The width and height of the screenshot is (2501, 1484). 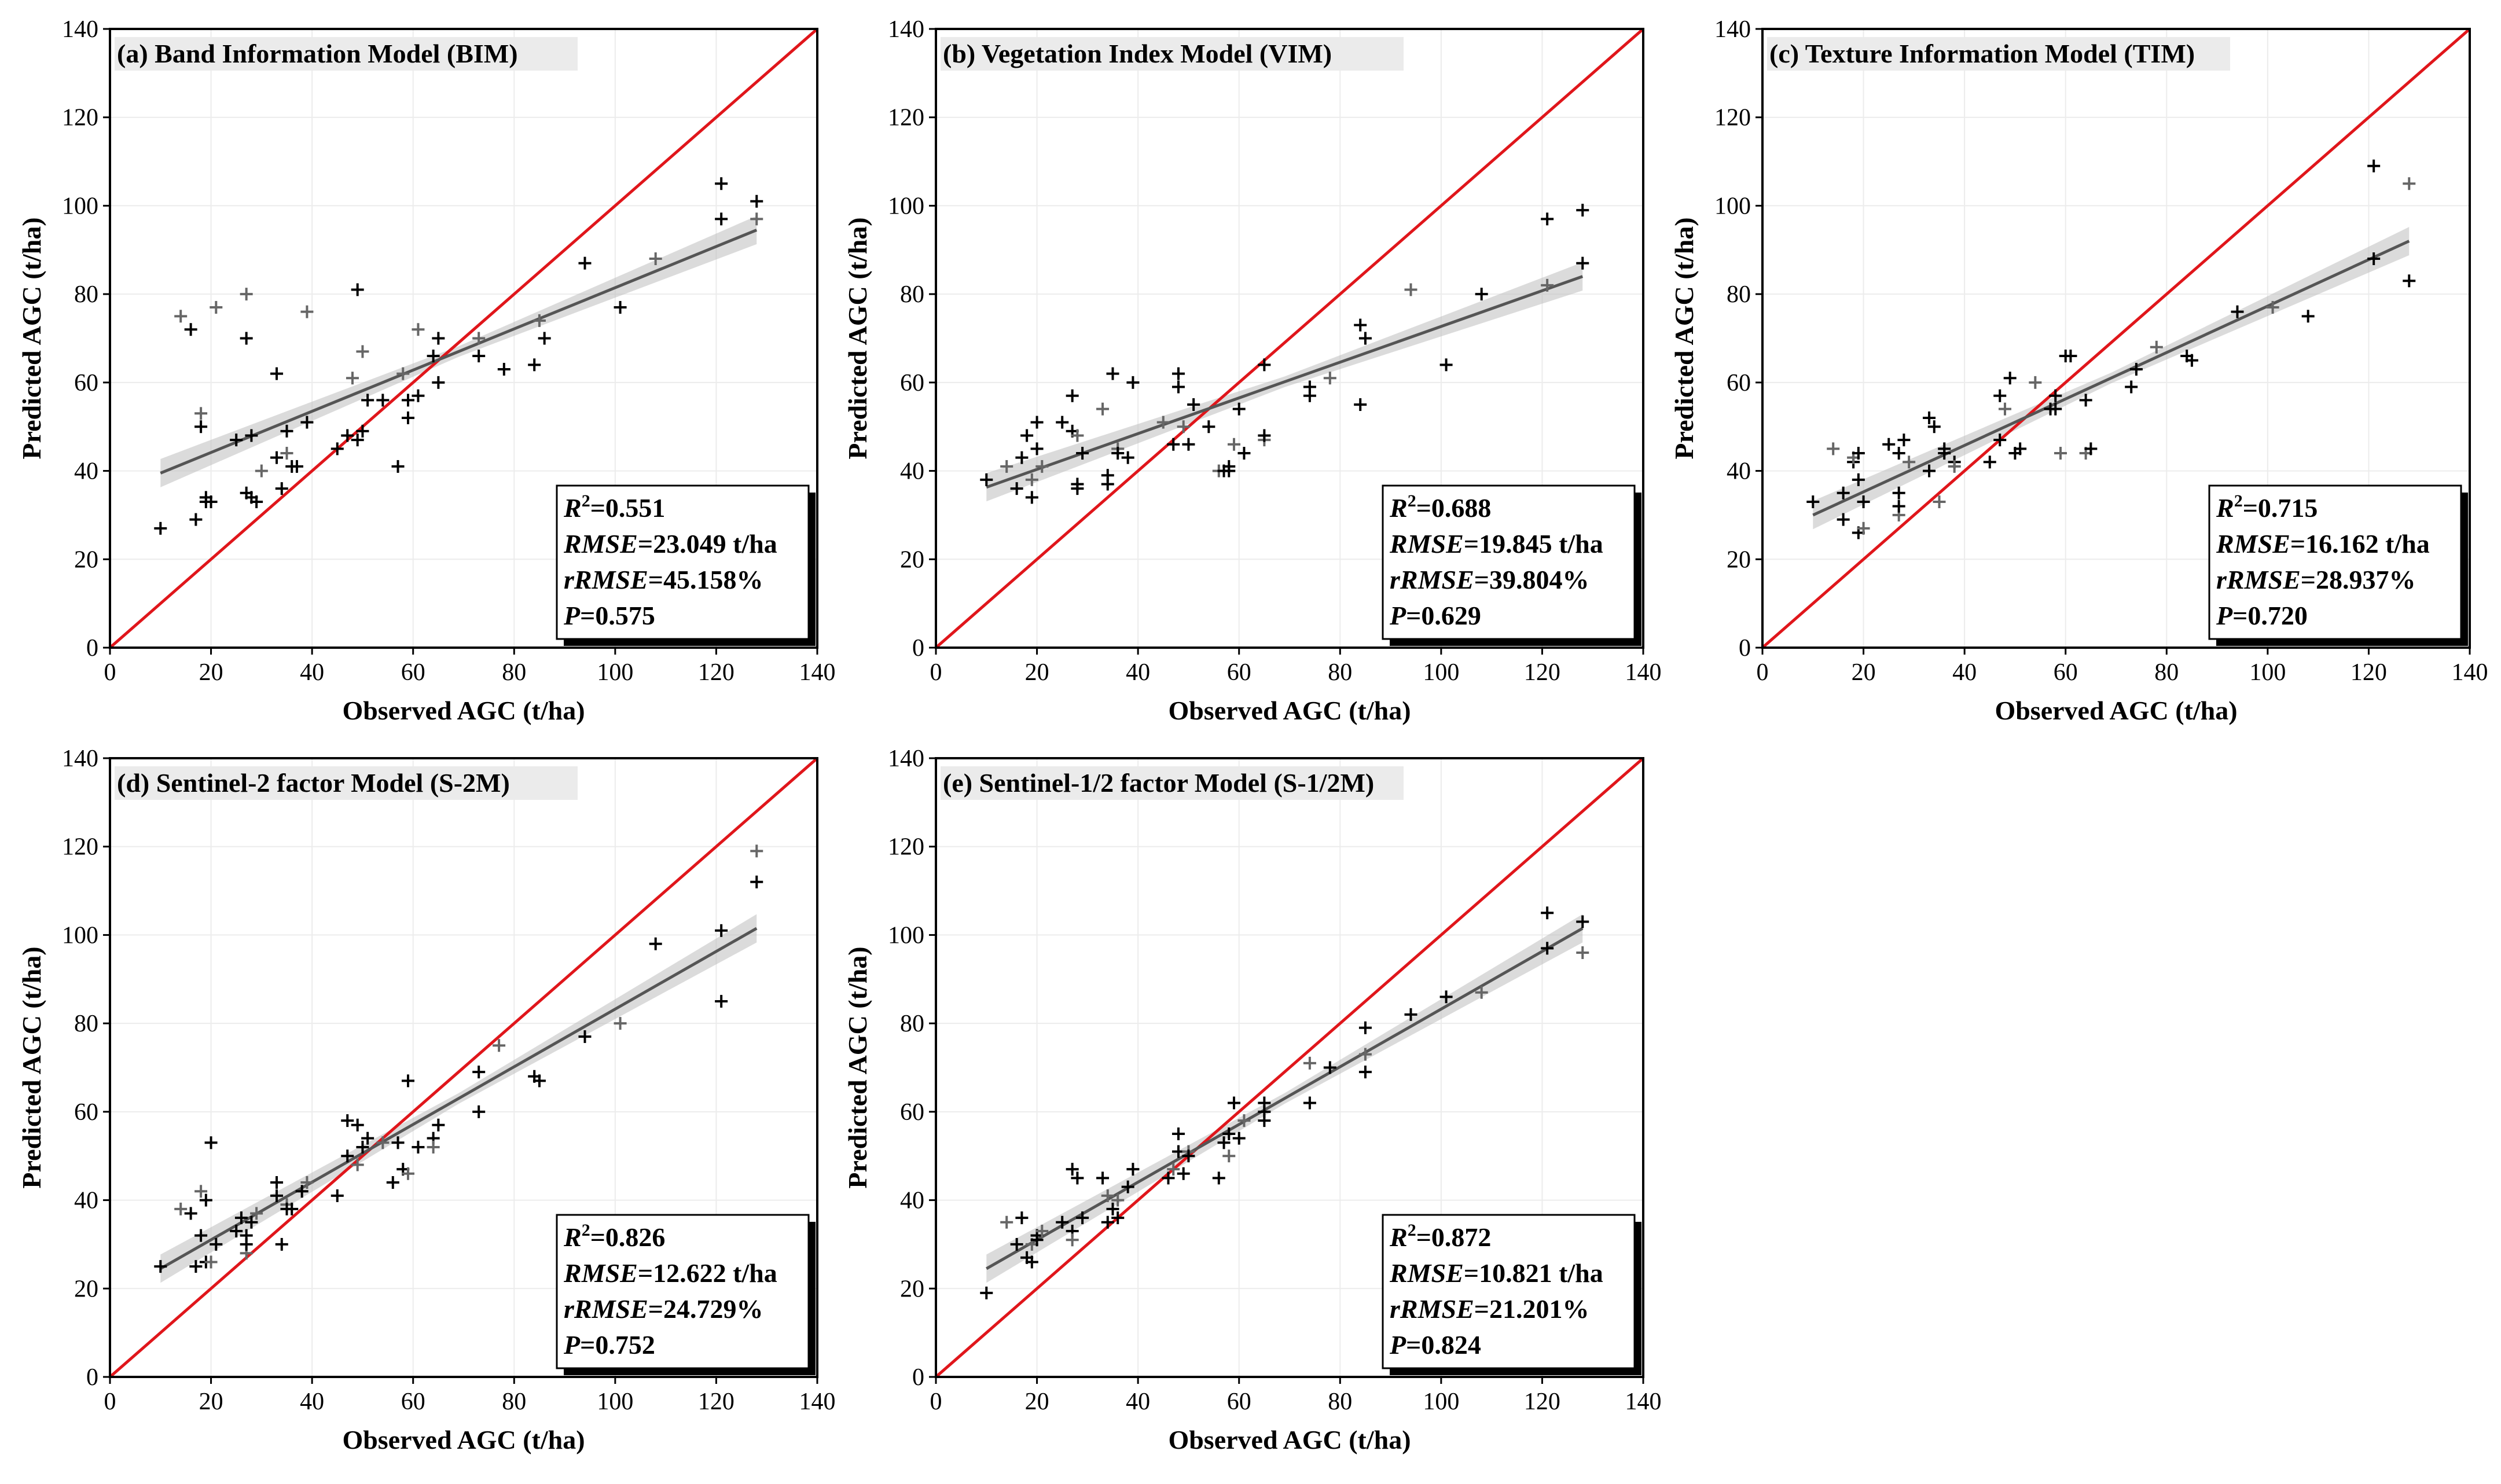 What do you see at coordinates (1435, 1345) in the screenshot?
I see `p-stat: P=0.824` at bounding box center [1435, 1345].